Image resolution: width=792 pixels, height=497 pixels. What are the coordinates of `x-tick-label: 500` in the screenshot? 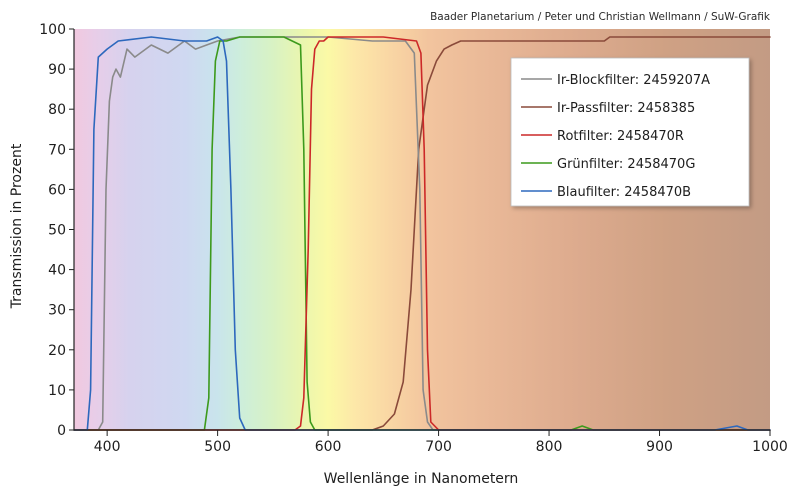 It's located at (217, 447).